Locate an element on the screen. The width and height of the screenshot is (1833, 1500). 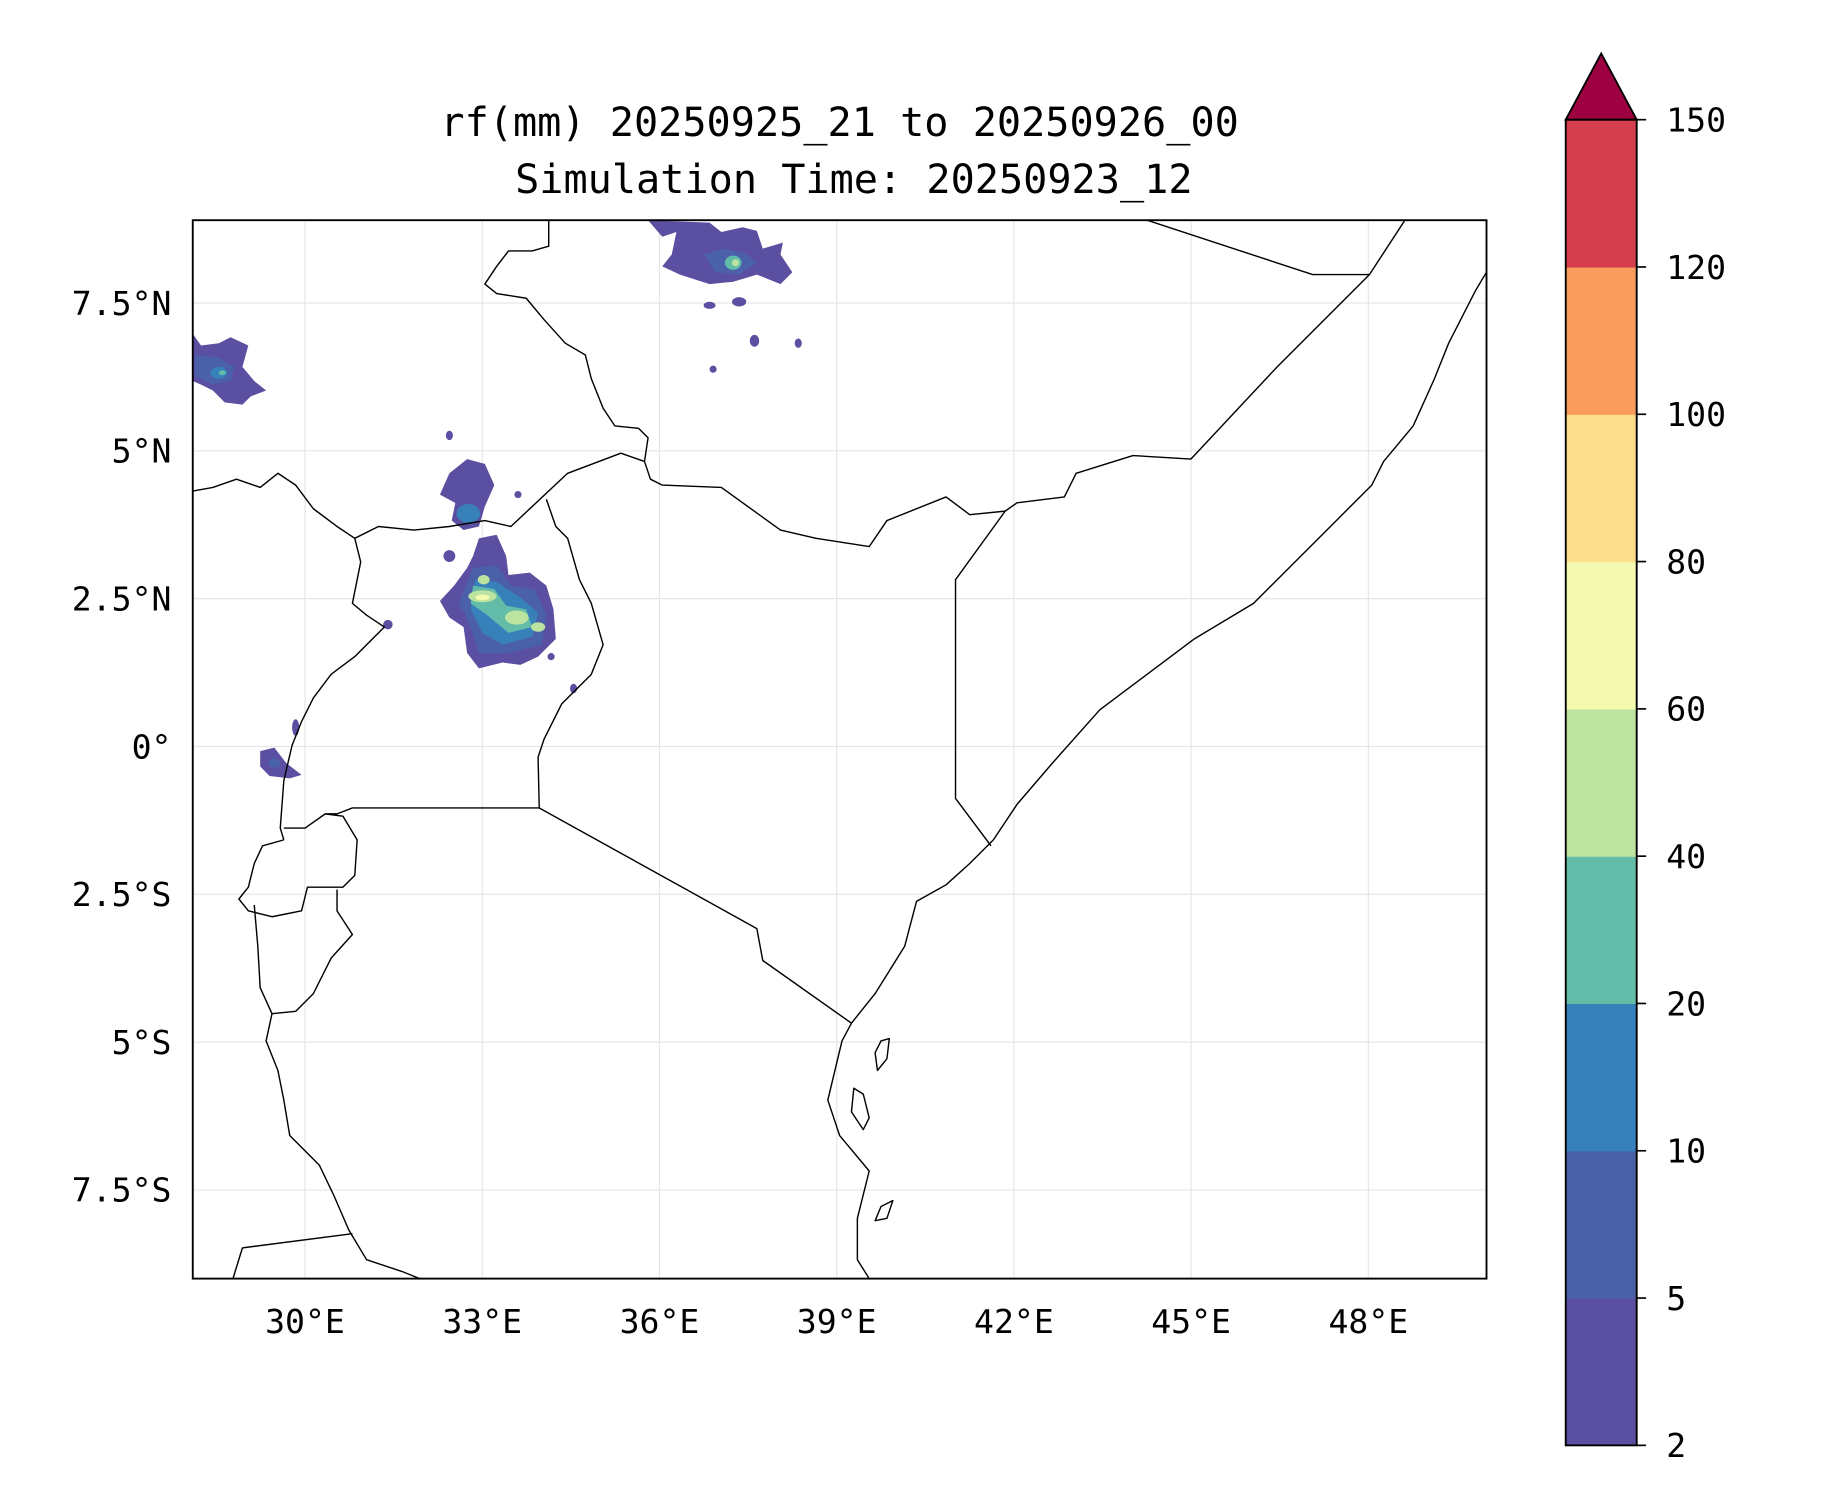
x-tick-label: 48°E is located at coordinates (1368, 1321).